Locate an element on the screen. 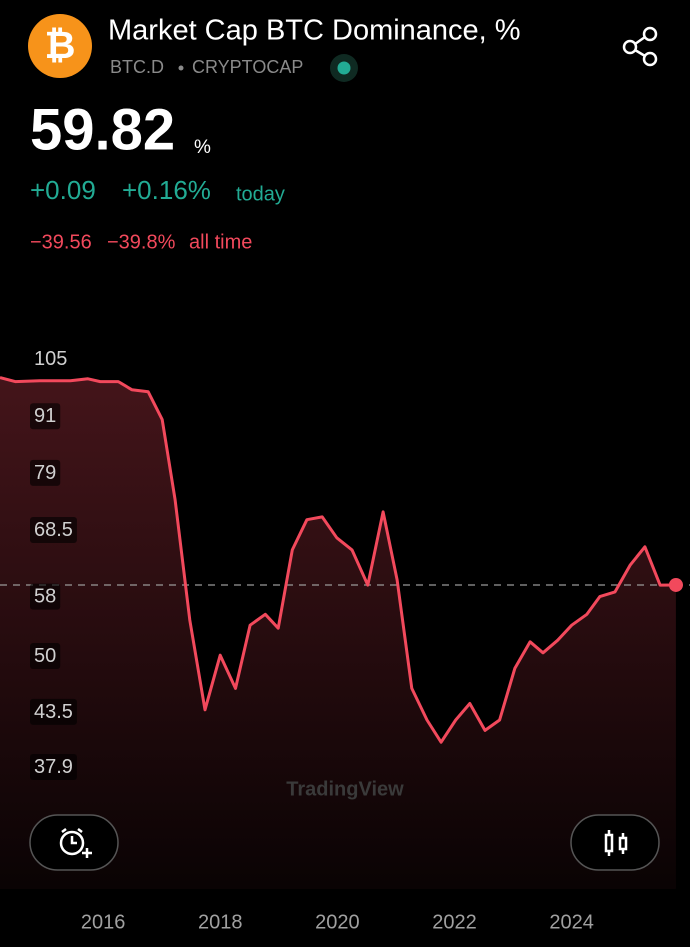 This screenshot has height=947, width=690. change-period: today is located at coordinates (260, 194).